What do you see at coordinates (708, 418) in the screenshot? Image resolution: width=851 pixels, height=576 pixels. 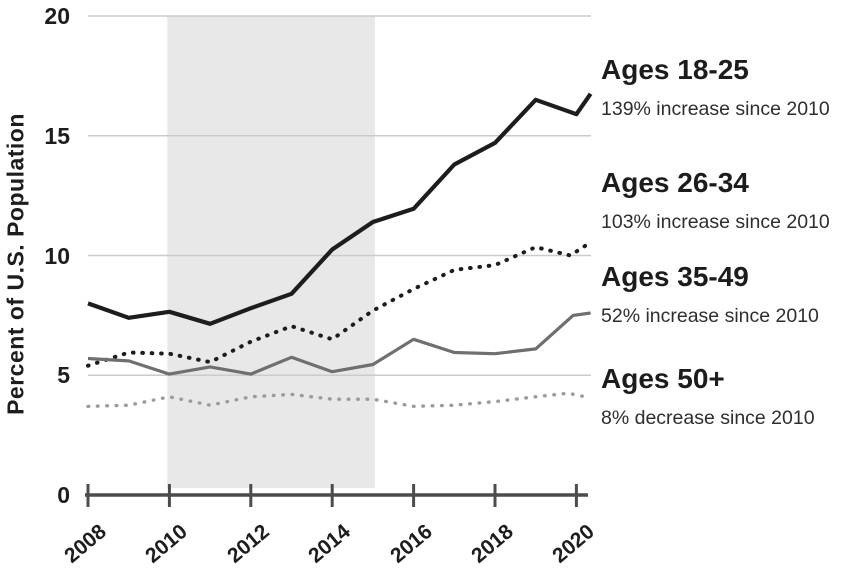 I see `legend-subtitle: 8% decrease since 2010` at bounding box center [708, 418].